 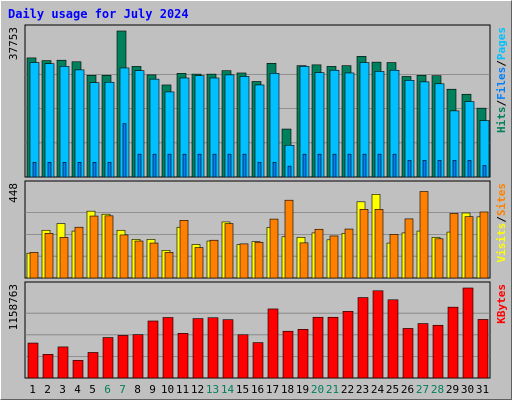 What do you see at coordinates (347, 389) in the screenshot?
I see `day-label: 22` at bounding box center [347, 389].